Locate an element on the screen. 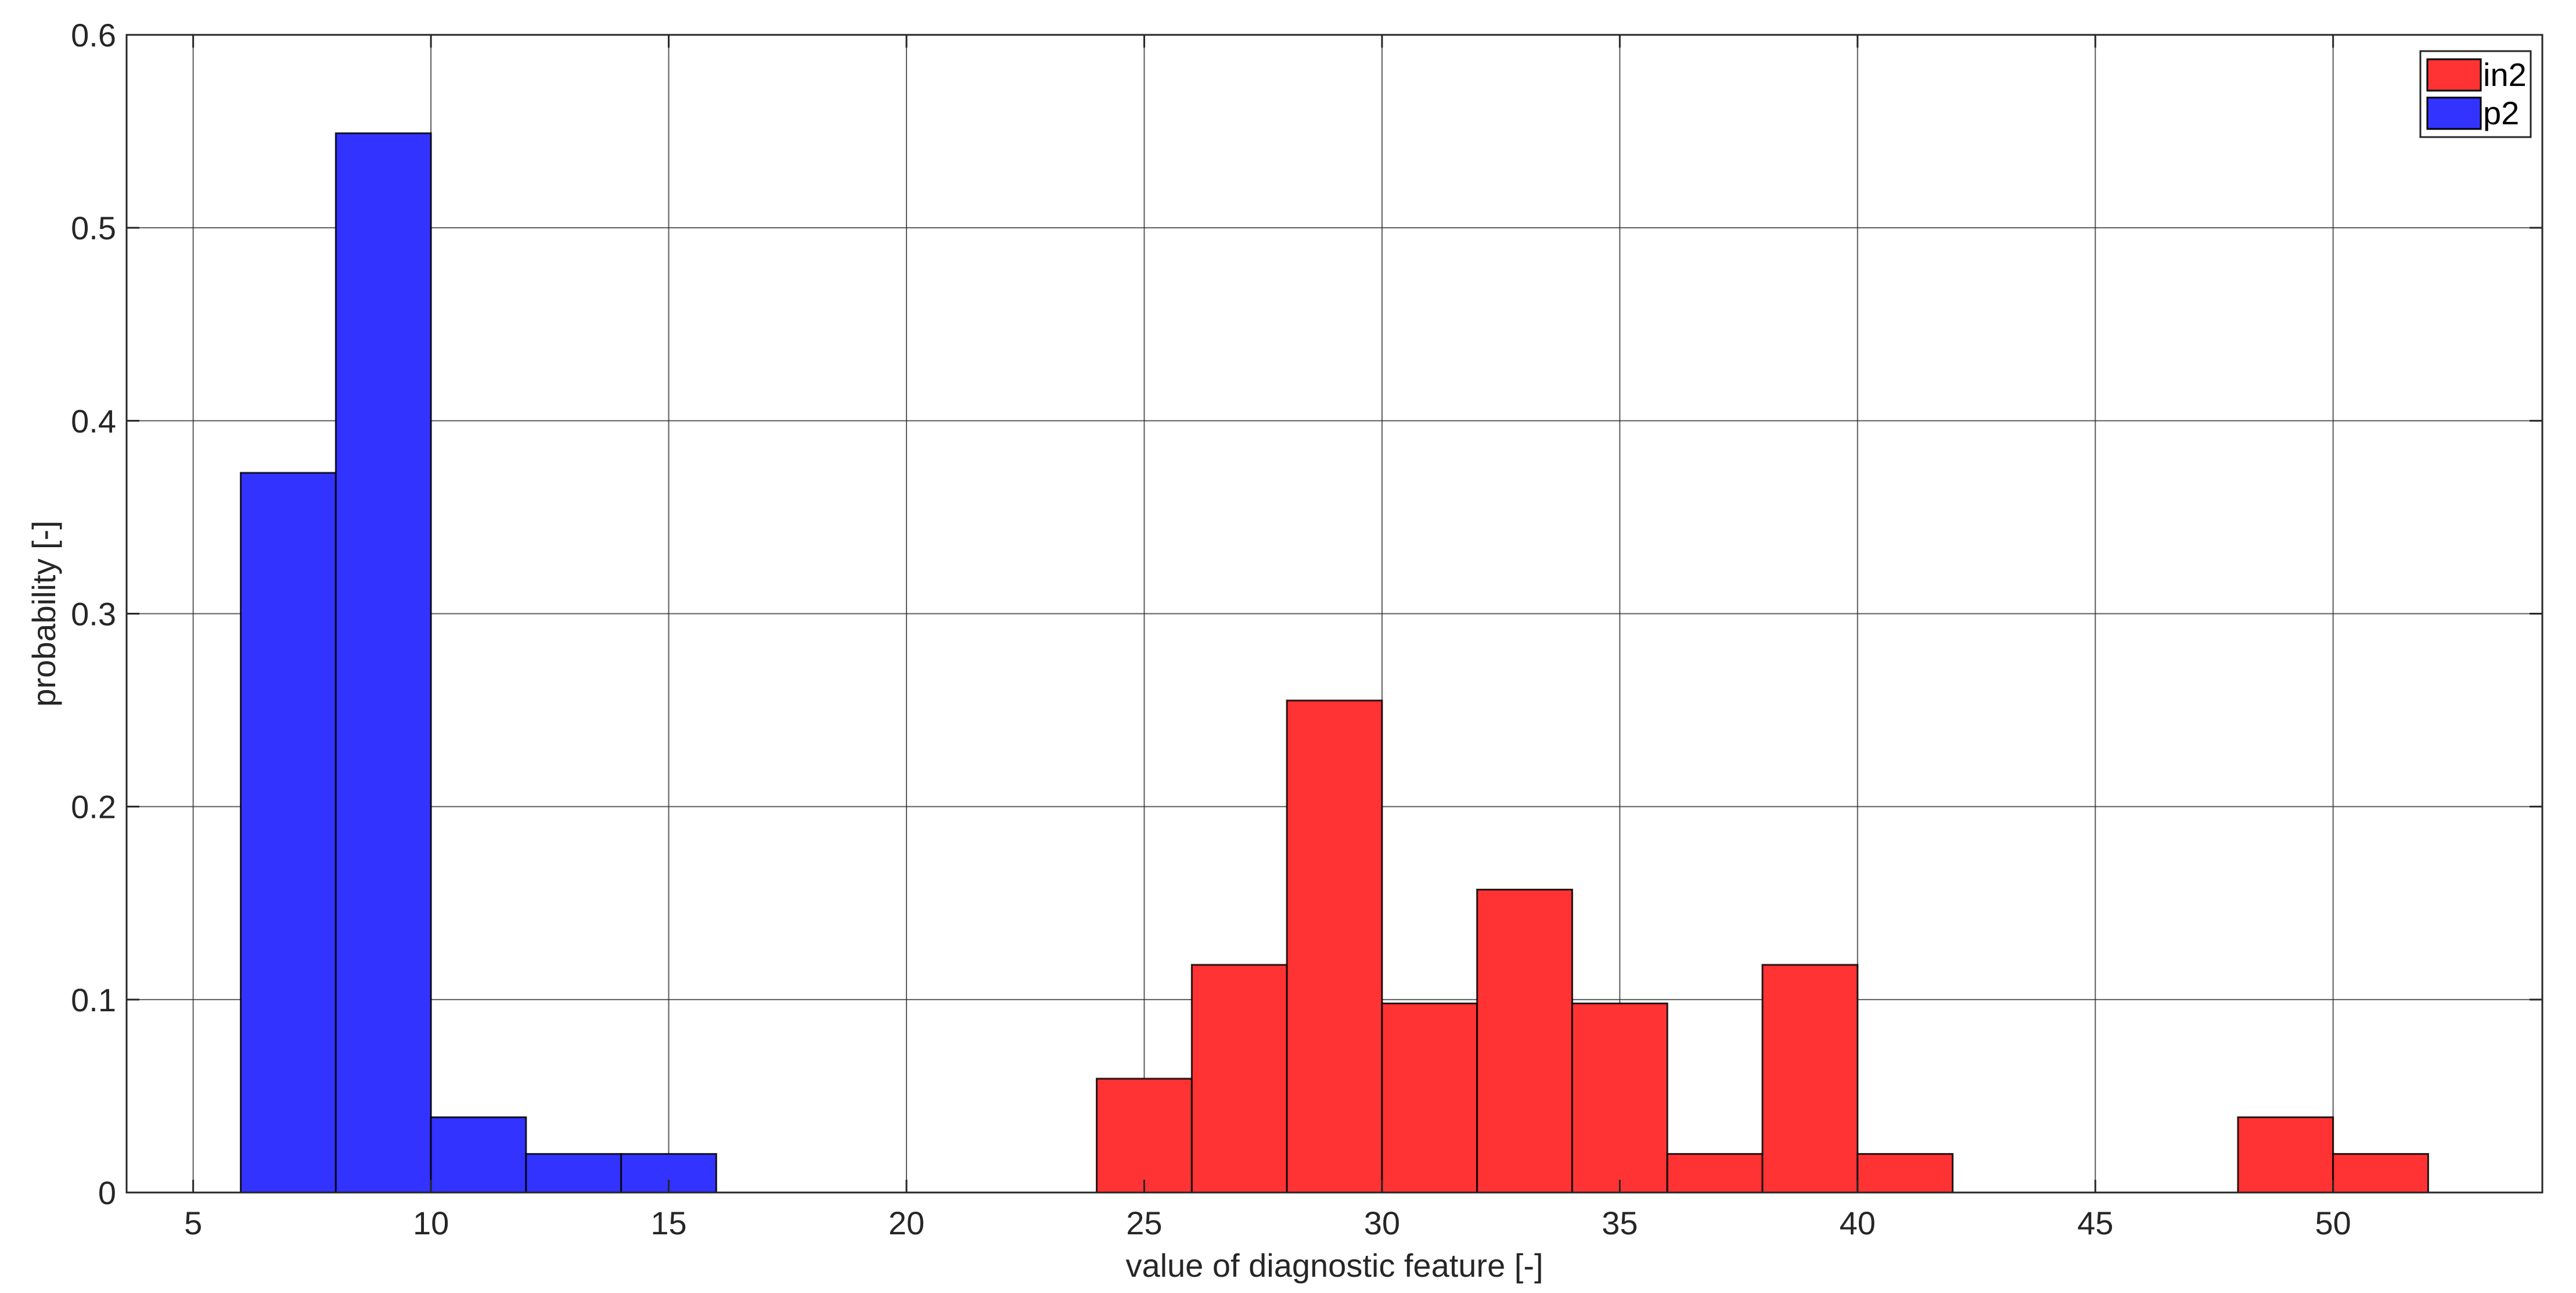  x-tick-label: 20 is located at coordinates (906, 1223).